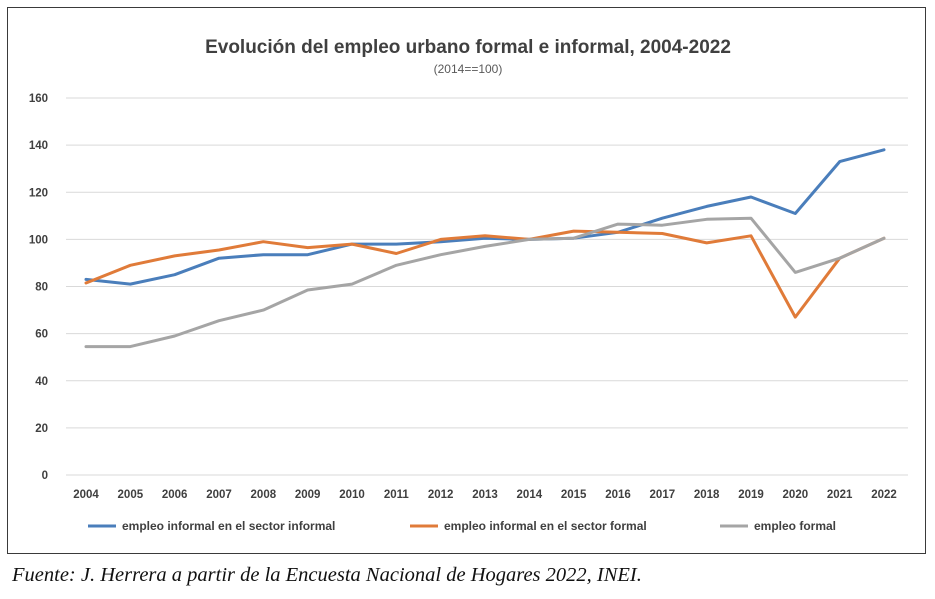 The image size is (935, 599). Describe the element at coordinates (264, 495) in the screenshot. I see `x-tick-label: 2008` at that location.